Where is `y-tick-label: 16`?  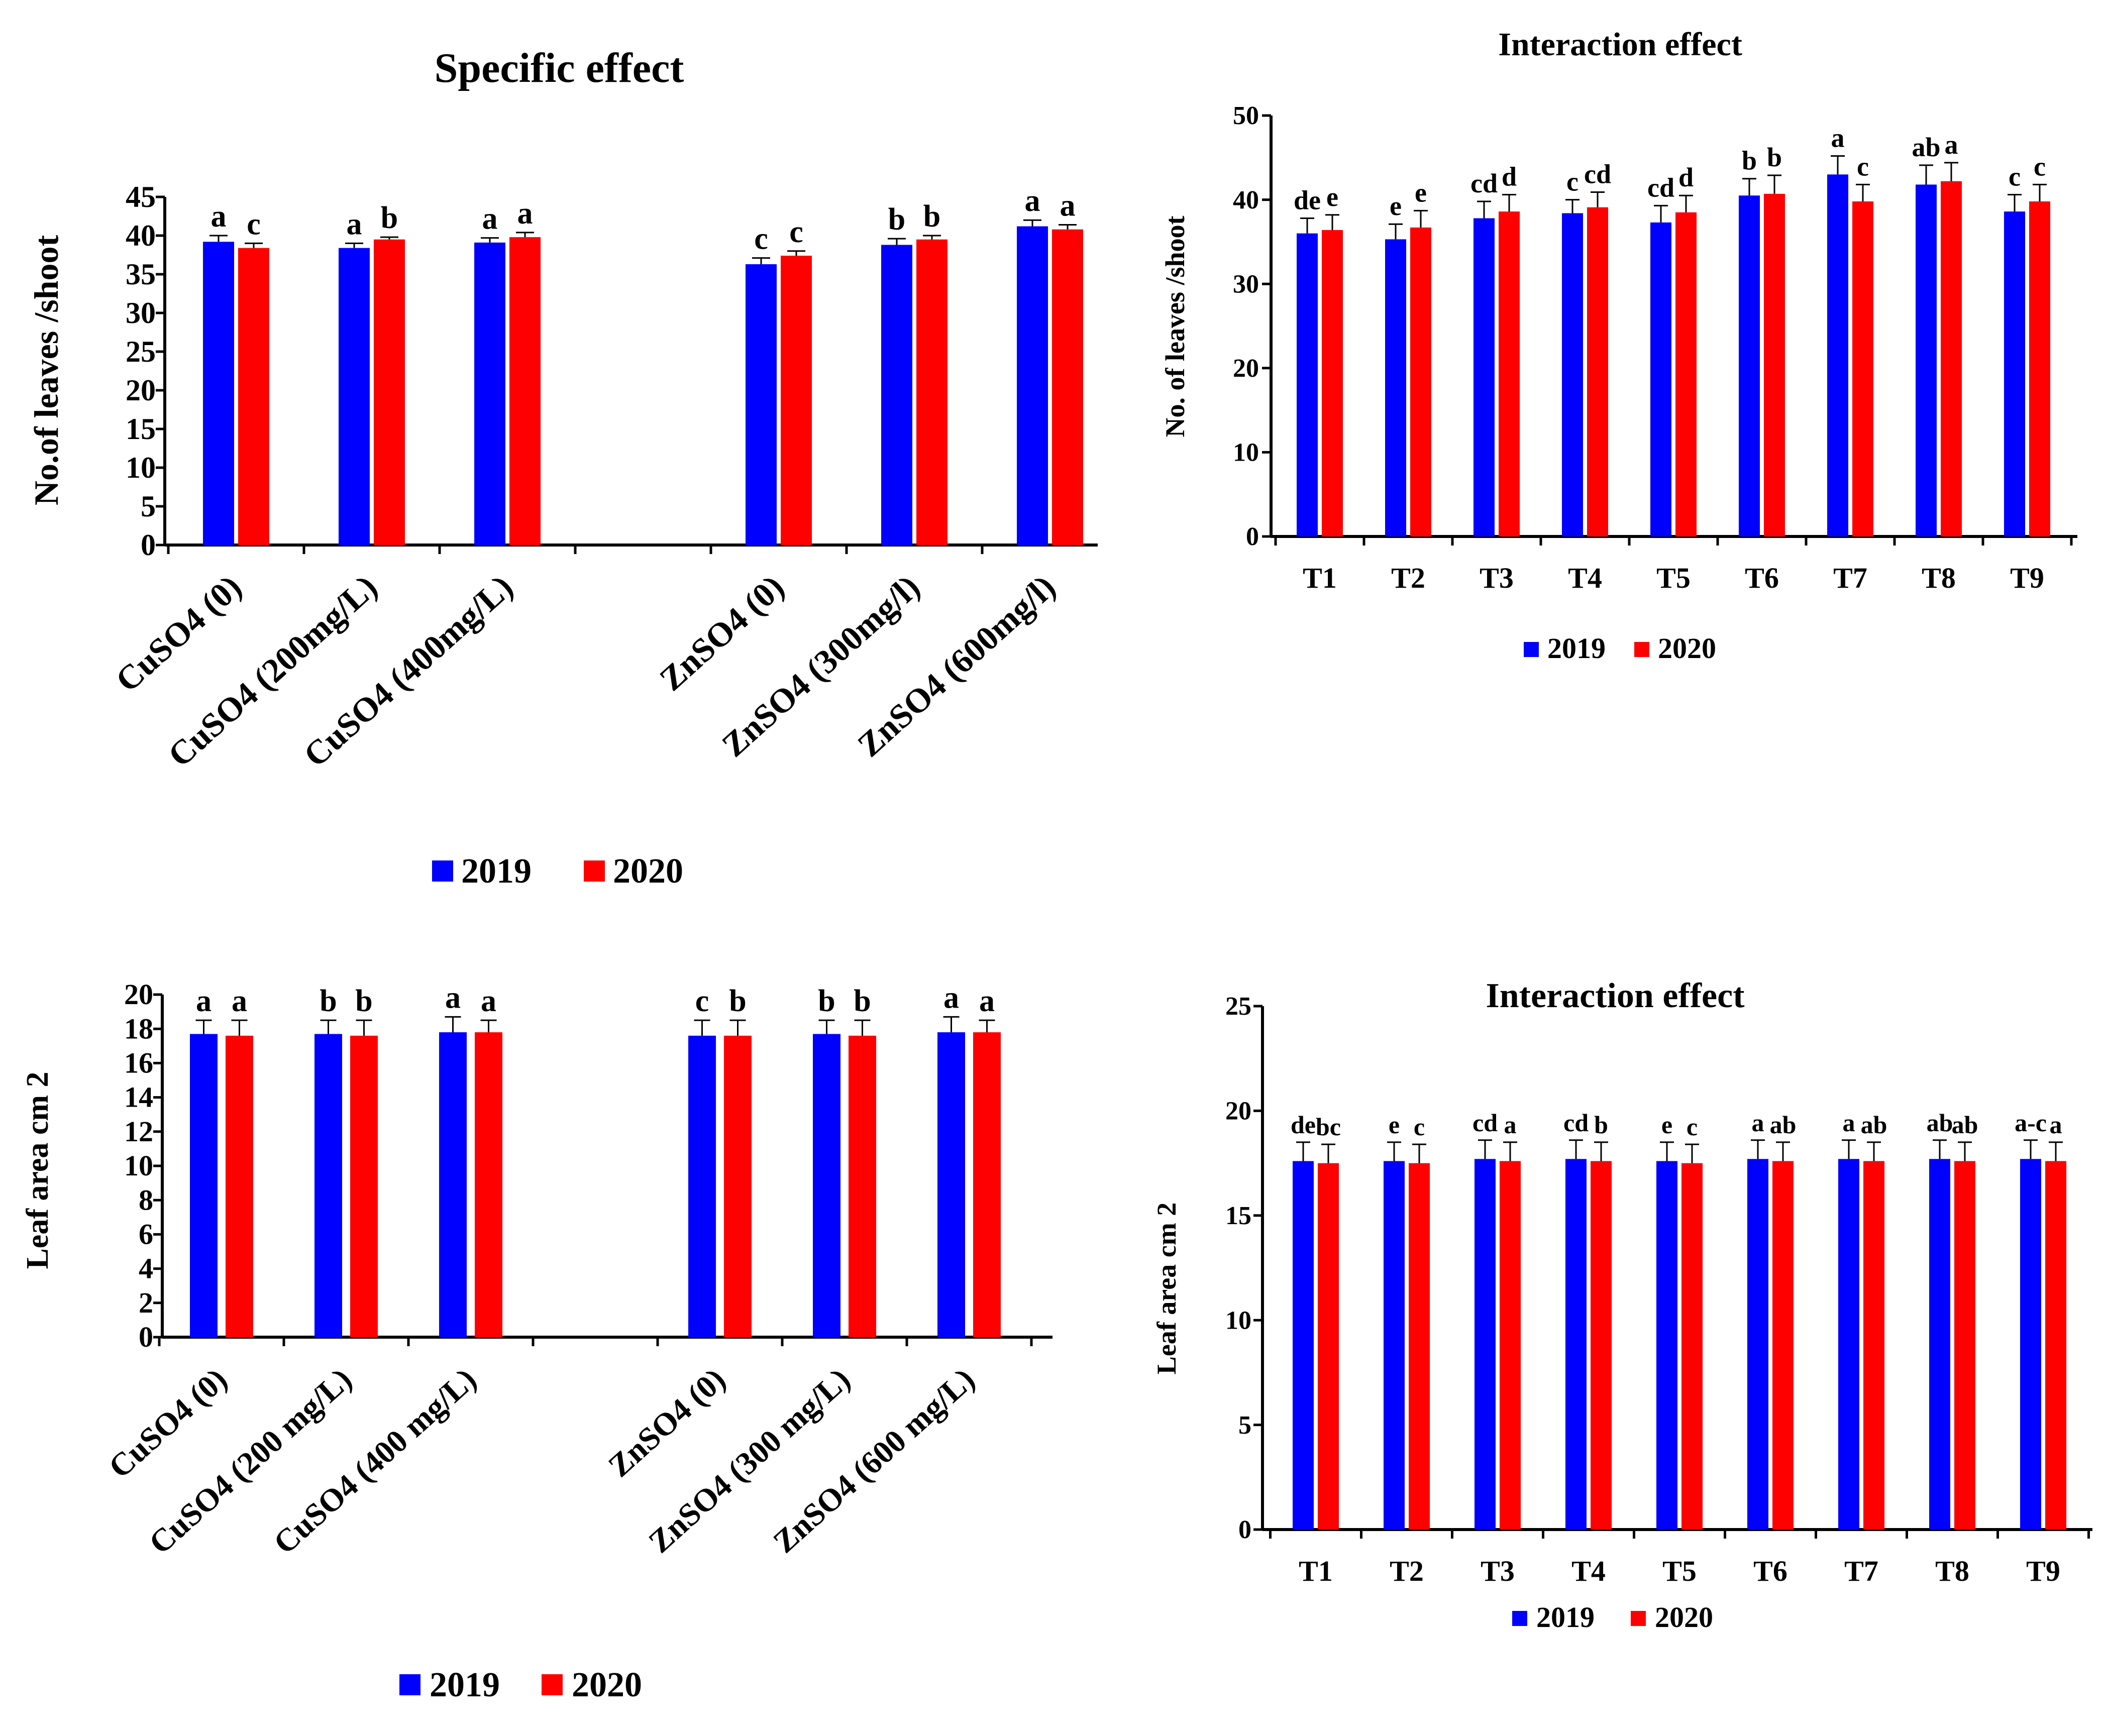 y-tick-label: 16 is located at coordinates (139, 1063).